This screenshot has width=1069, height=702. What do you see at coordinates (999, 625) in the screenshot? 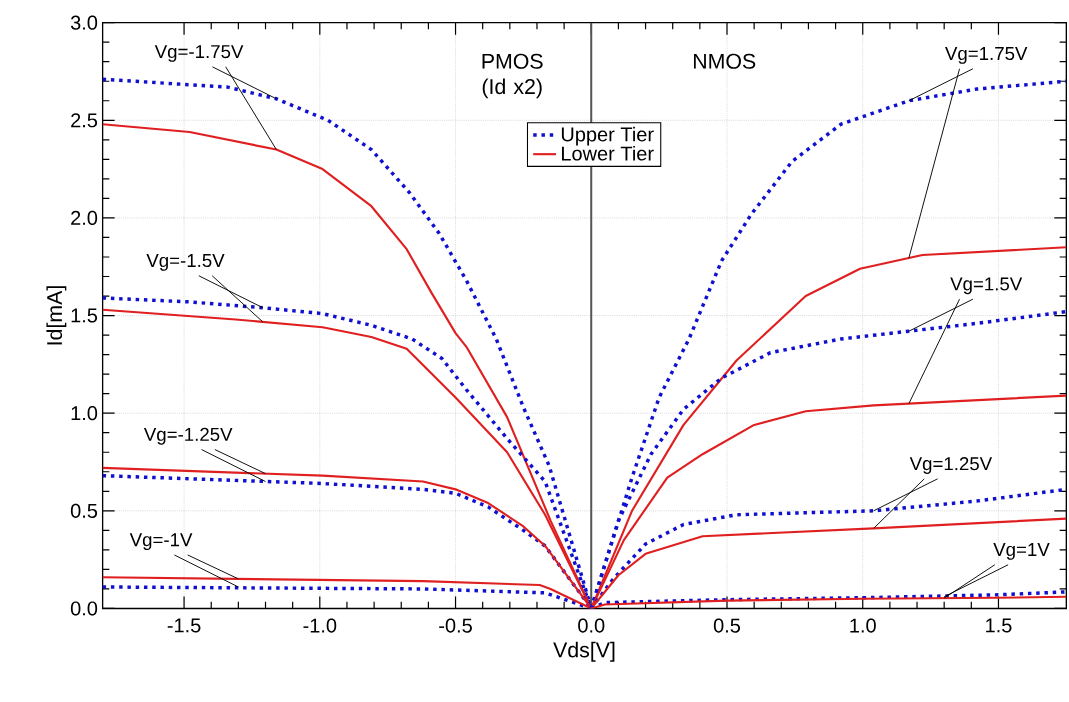
I see `x-tick-label: 1.5` at bounding box center [999, 625].